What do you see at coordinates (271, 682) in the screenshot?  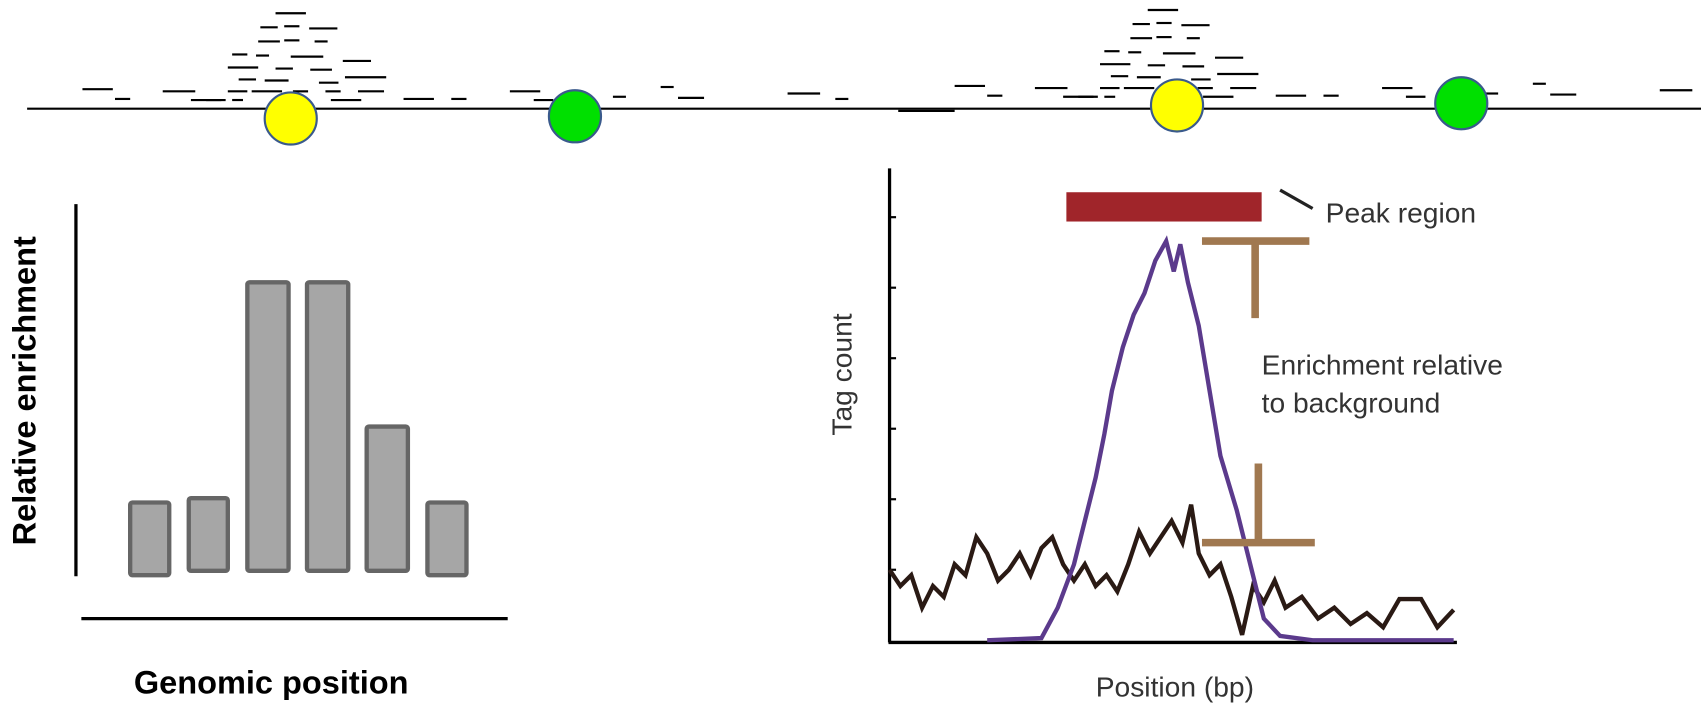 I see `x-label: Genomic position` at bounding box center [271, 682].